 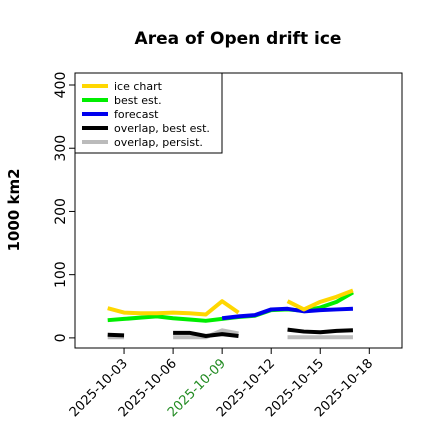 What do you see at coordinates (162, 128) in the screenshot?
I see `legend-label: overlap, best est.` at bounding box center [162, 128].